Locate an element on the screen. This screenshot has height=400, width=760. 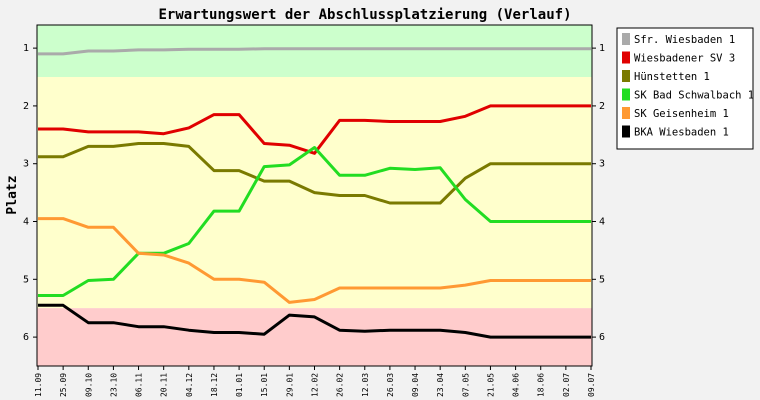
x-tick-label: 09.10 is located at coordinates (88, 385).